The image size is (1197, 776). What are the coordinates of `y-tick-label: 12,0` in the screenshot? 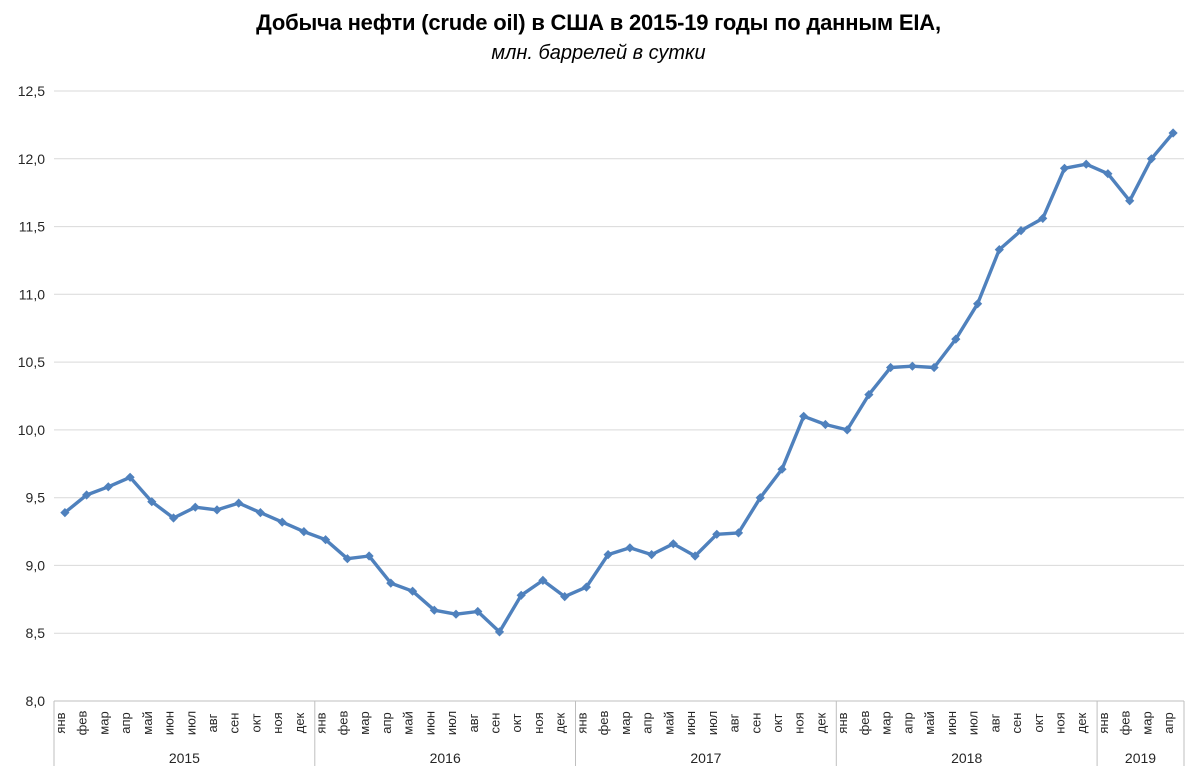 It's located at (31, 159).